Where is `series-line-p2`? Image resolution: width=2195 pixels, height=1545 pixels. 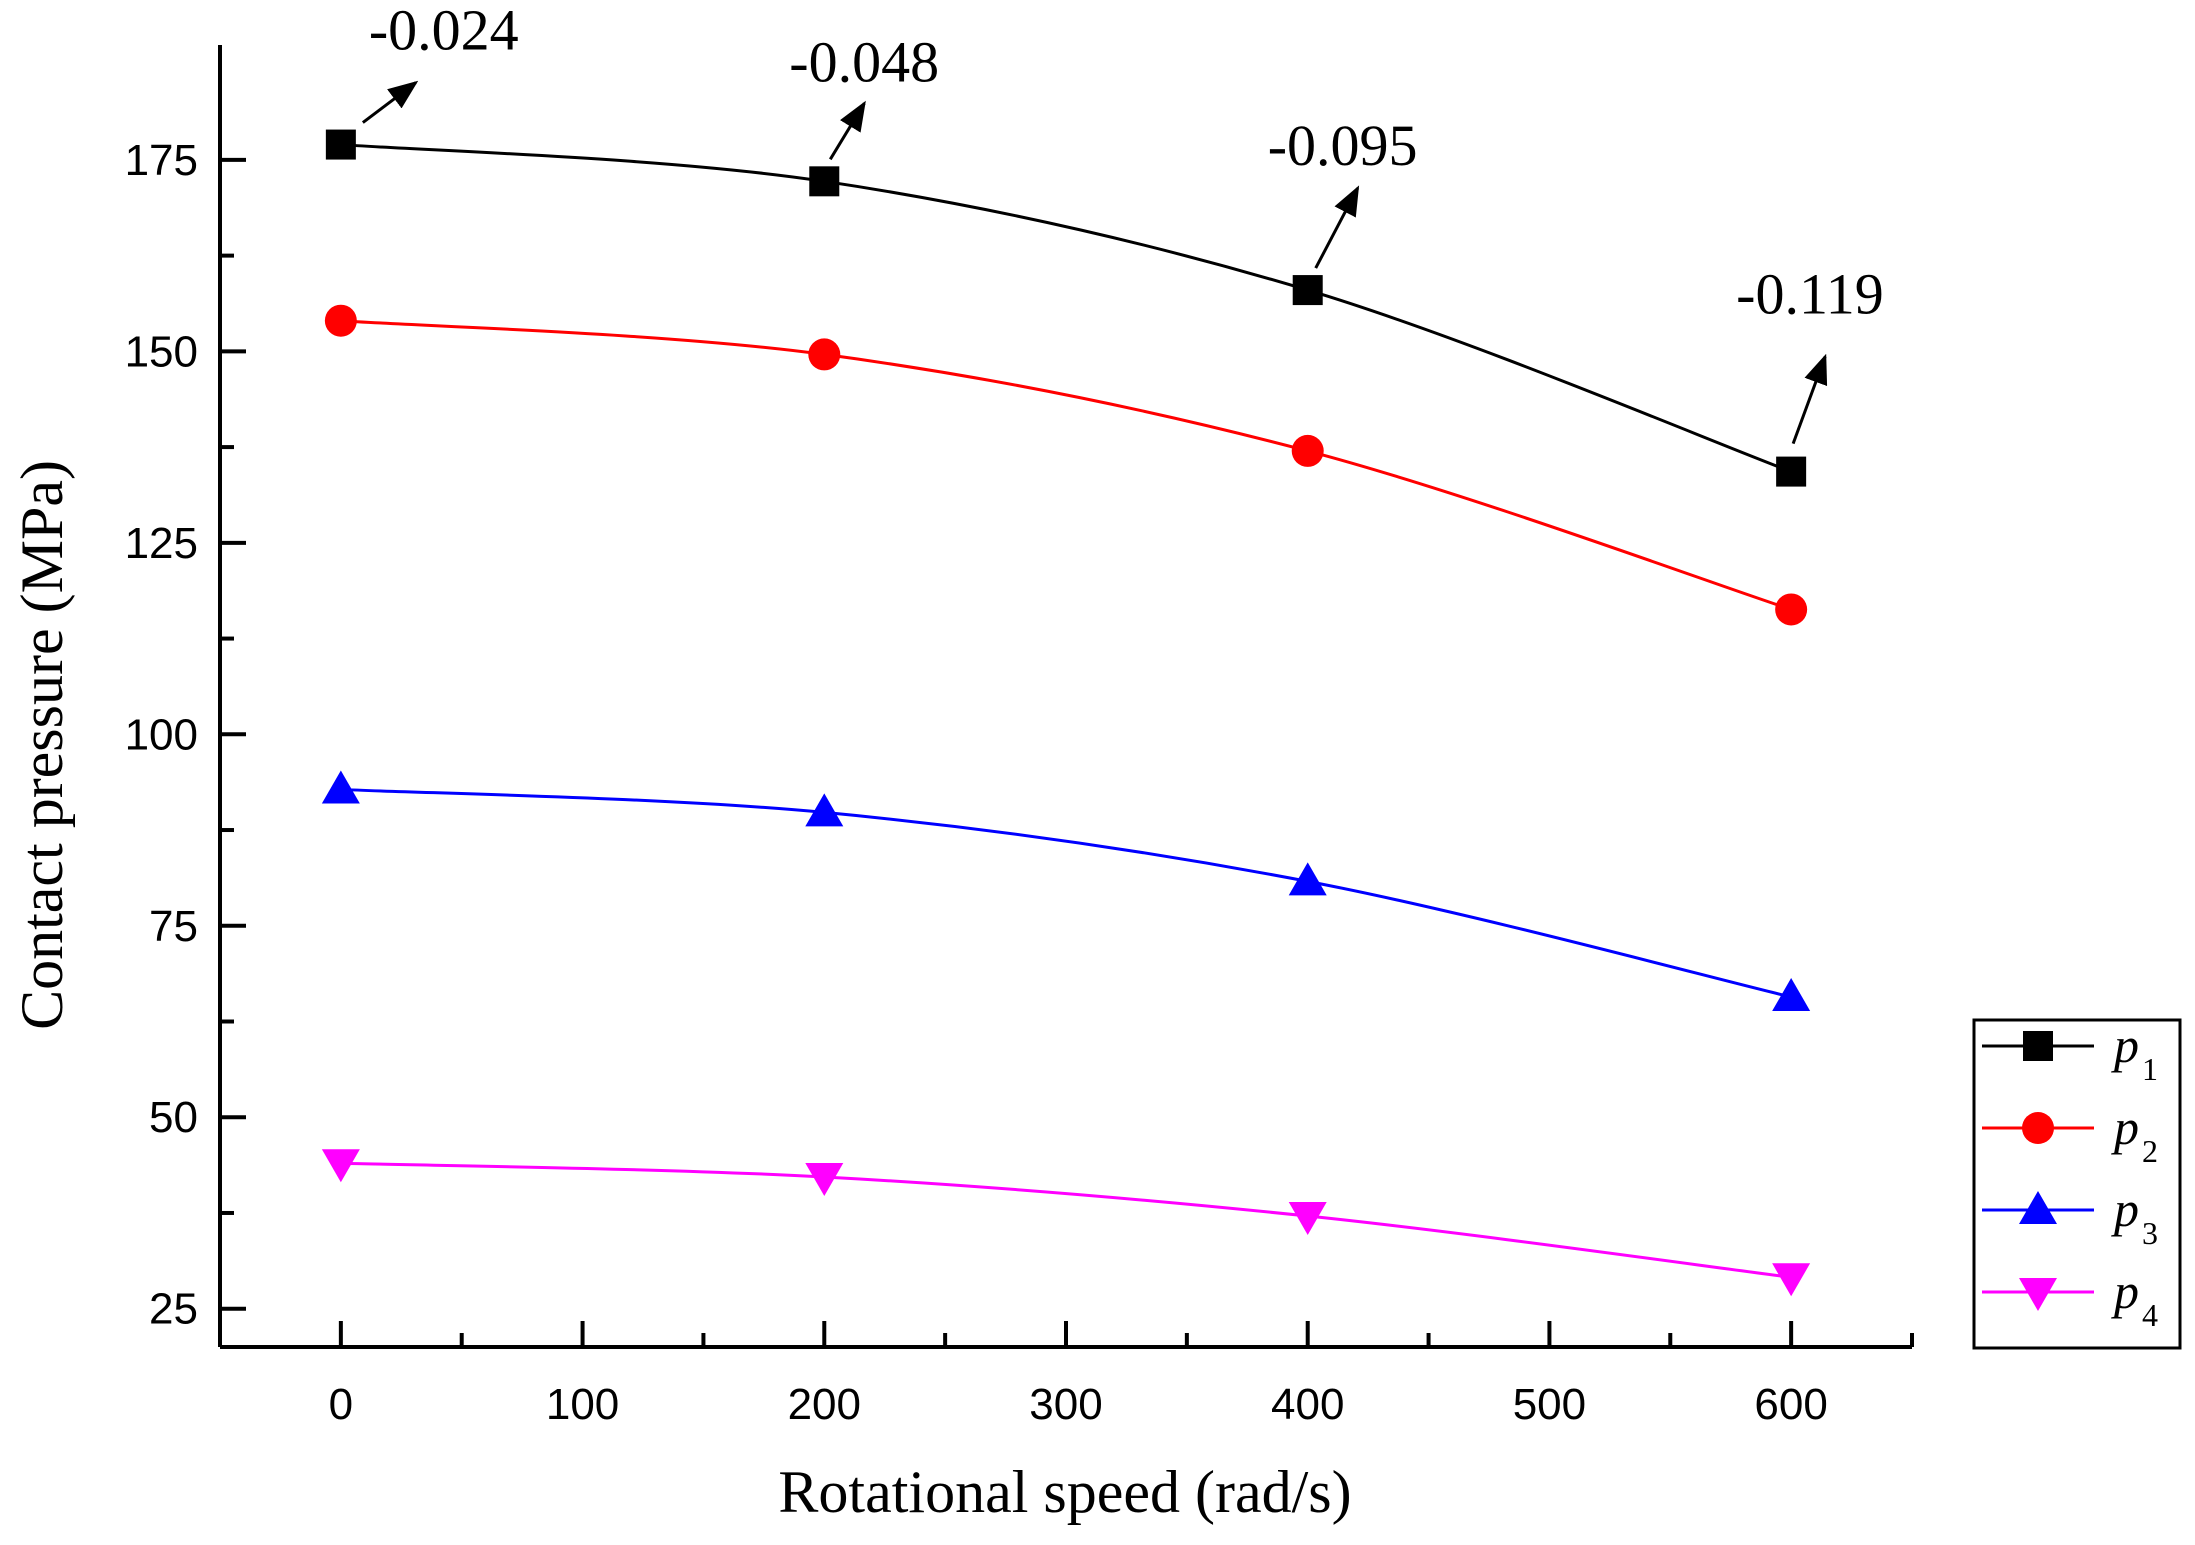 series-line-p2 is located at coordinates (1066, 465).